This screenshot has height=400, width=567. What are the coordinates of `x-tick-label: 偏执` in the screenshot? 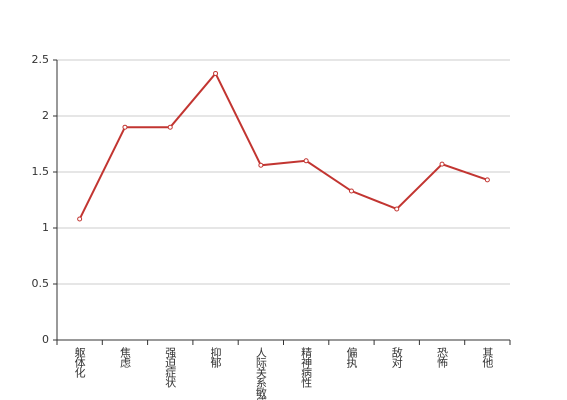 It's located at (351, 357).